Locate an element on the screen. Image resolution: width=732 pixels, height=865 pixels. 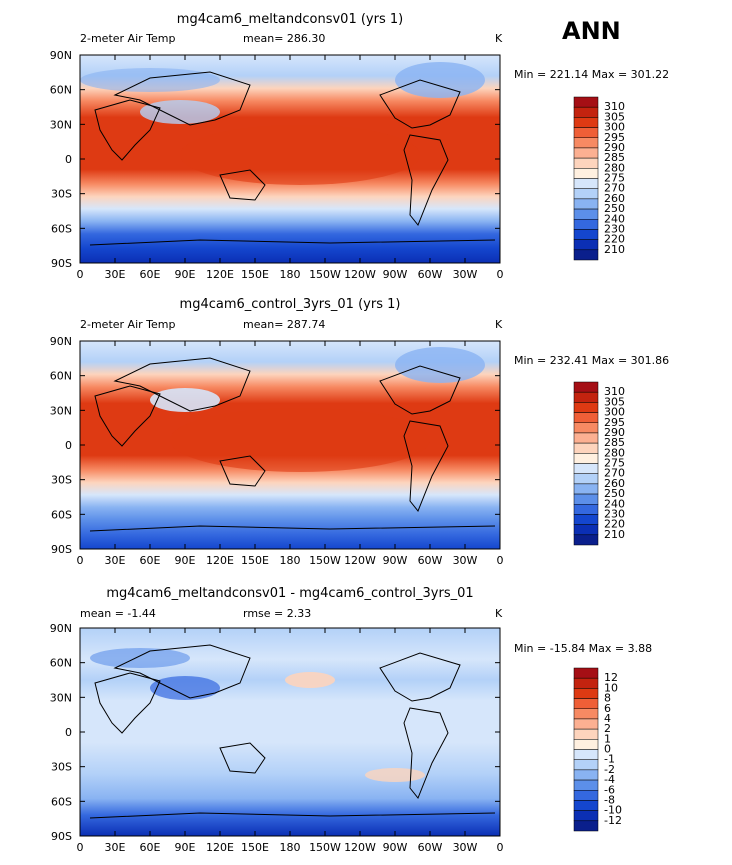
panel-2-center-label: mean= 287.74 is located at coordinates (284, 324).